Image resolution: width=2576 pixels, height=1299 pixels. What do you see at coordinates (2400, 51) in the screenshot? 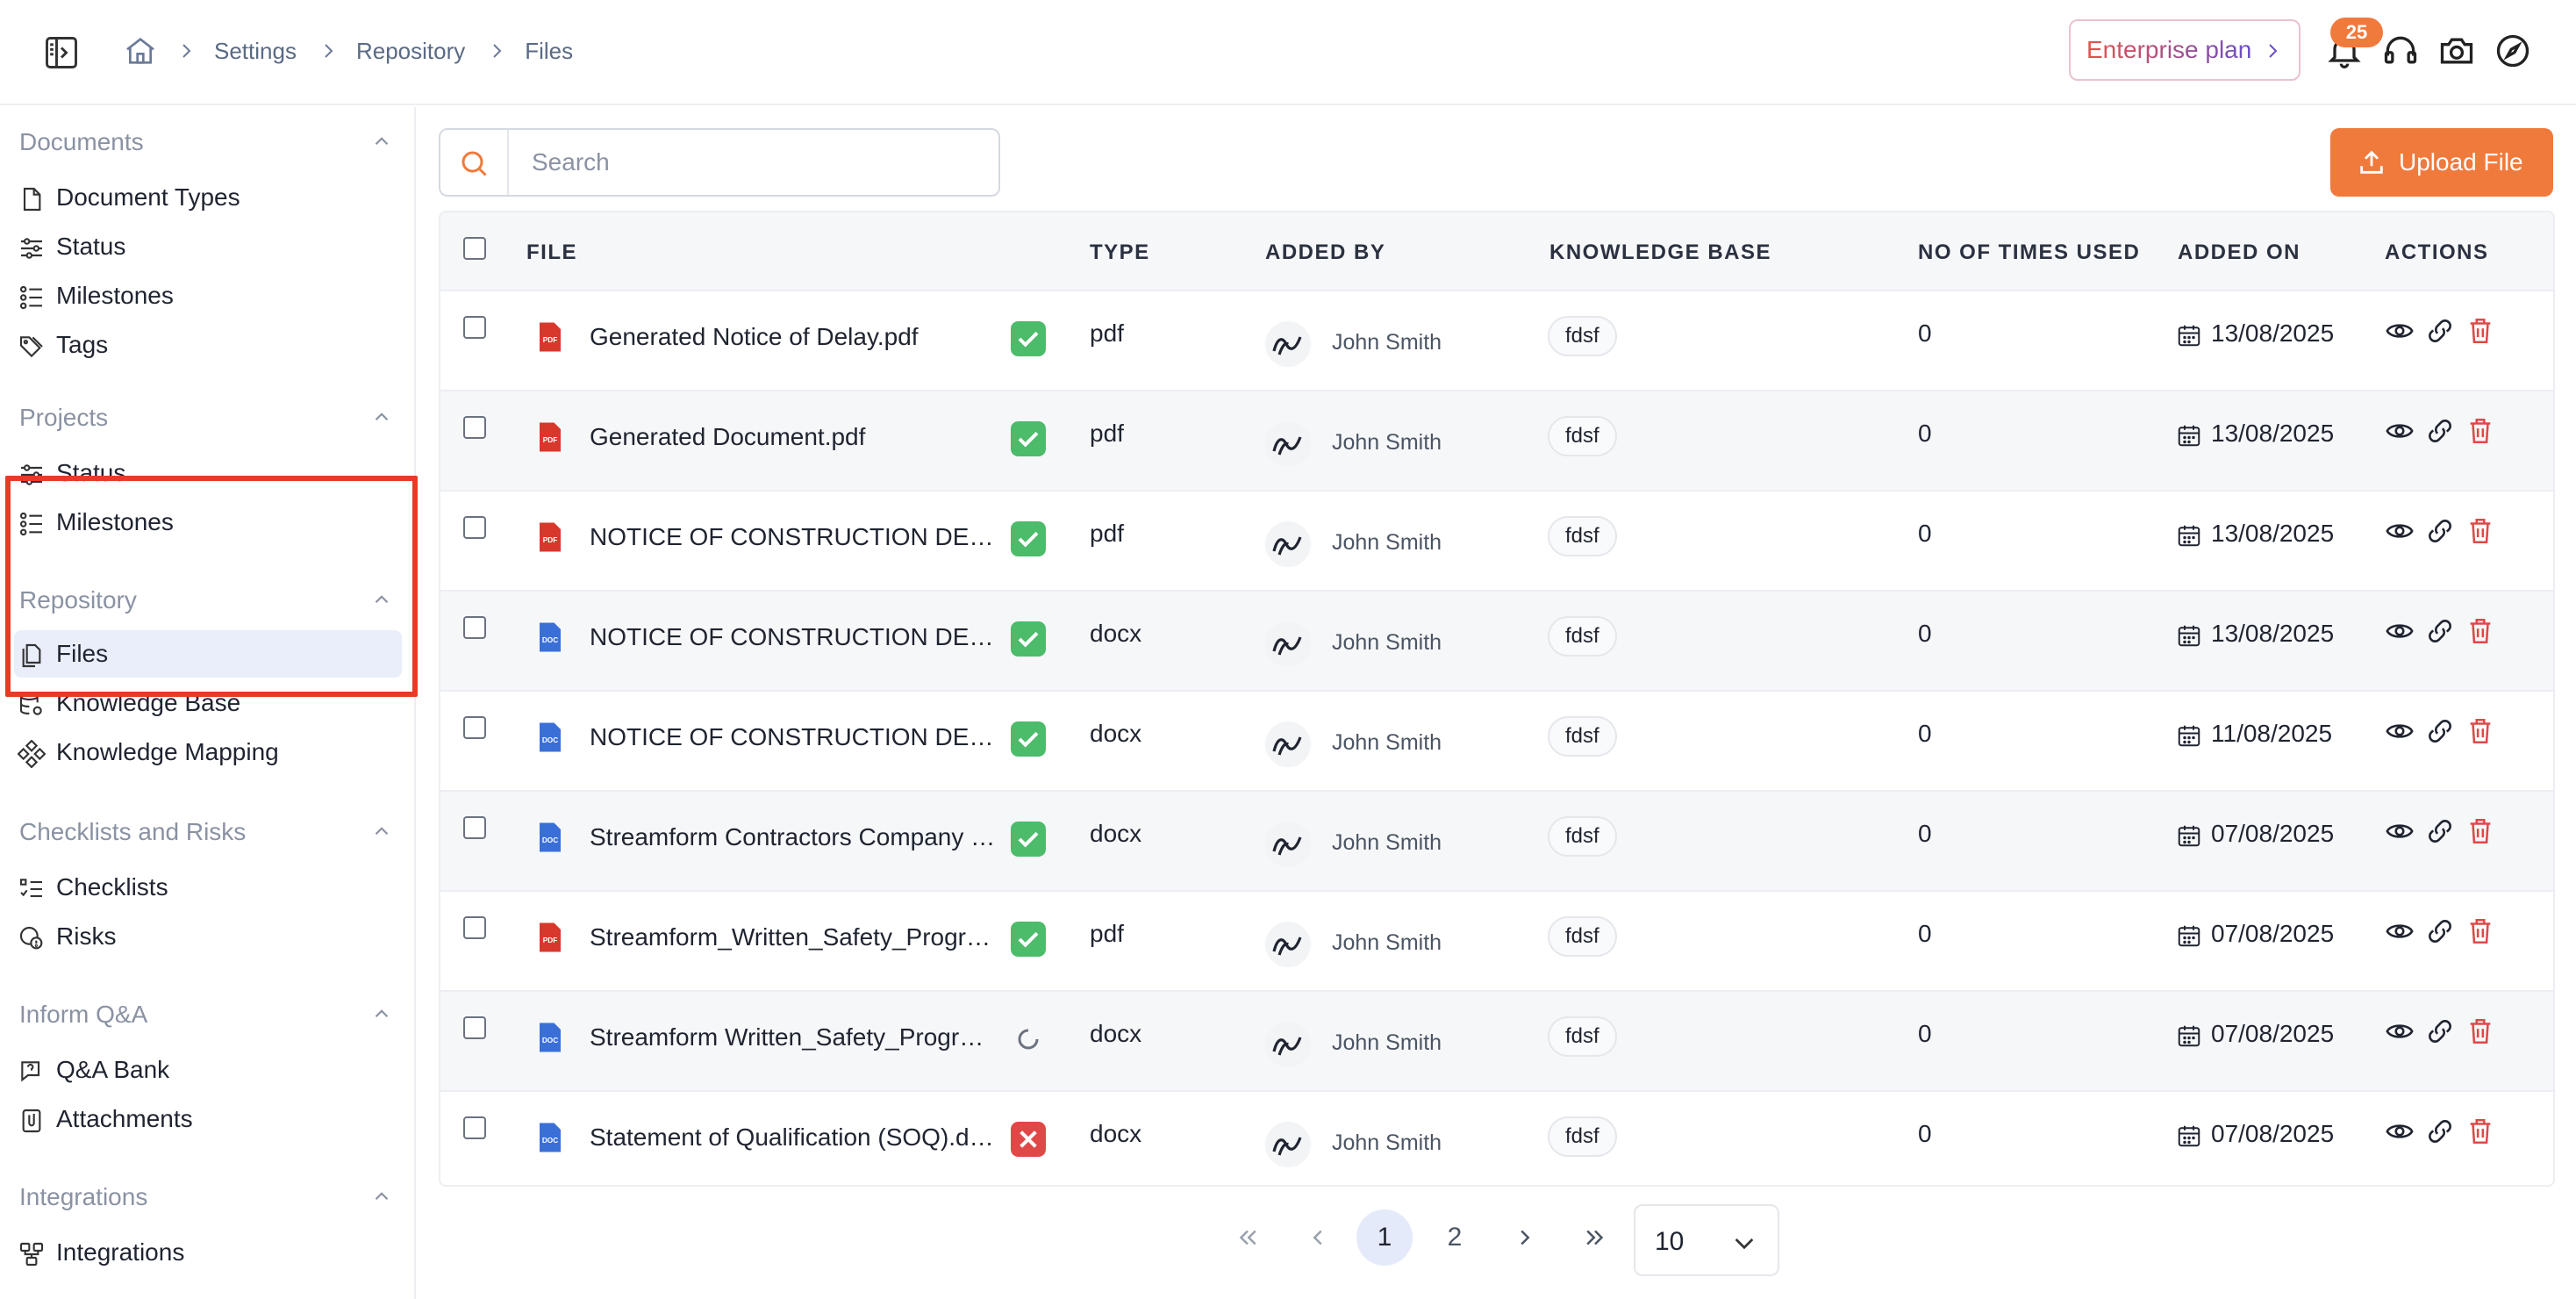
I see `headset-icon` at bounding box center [2400, 51].